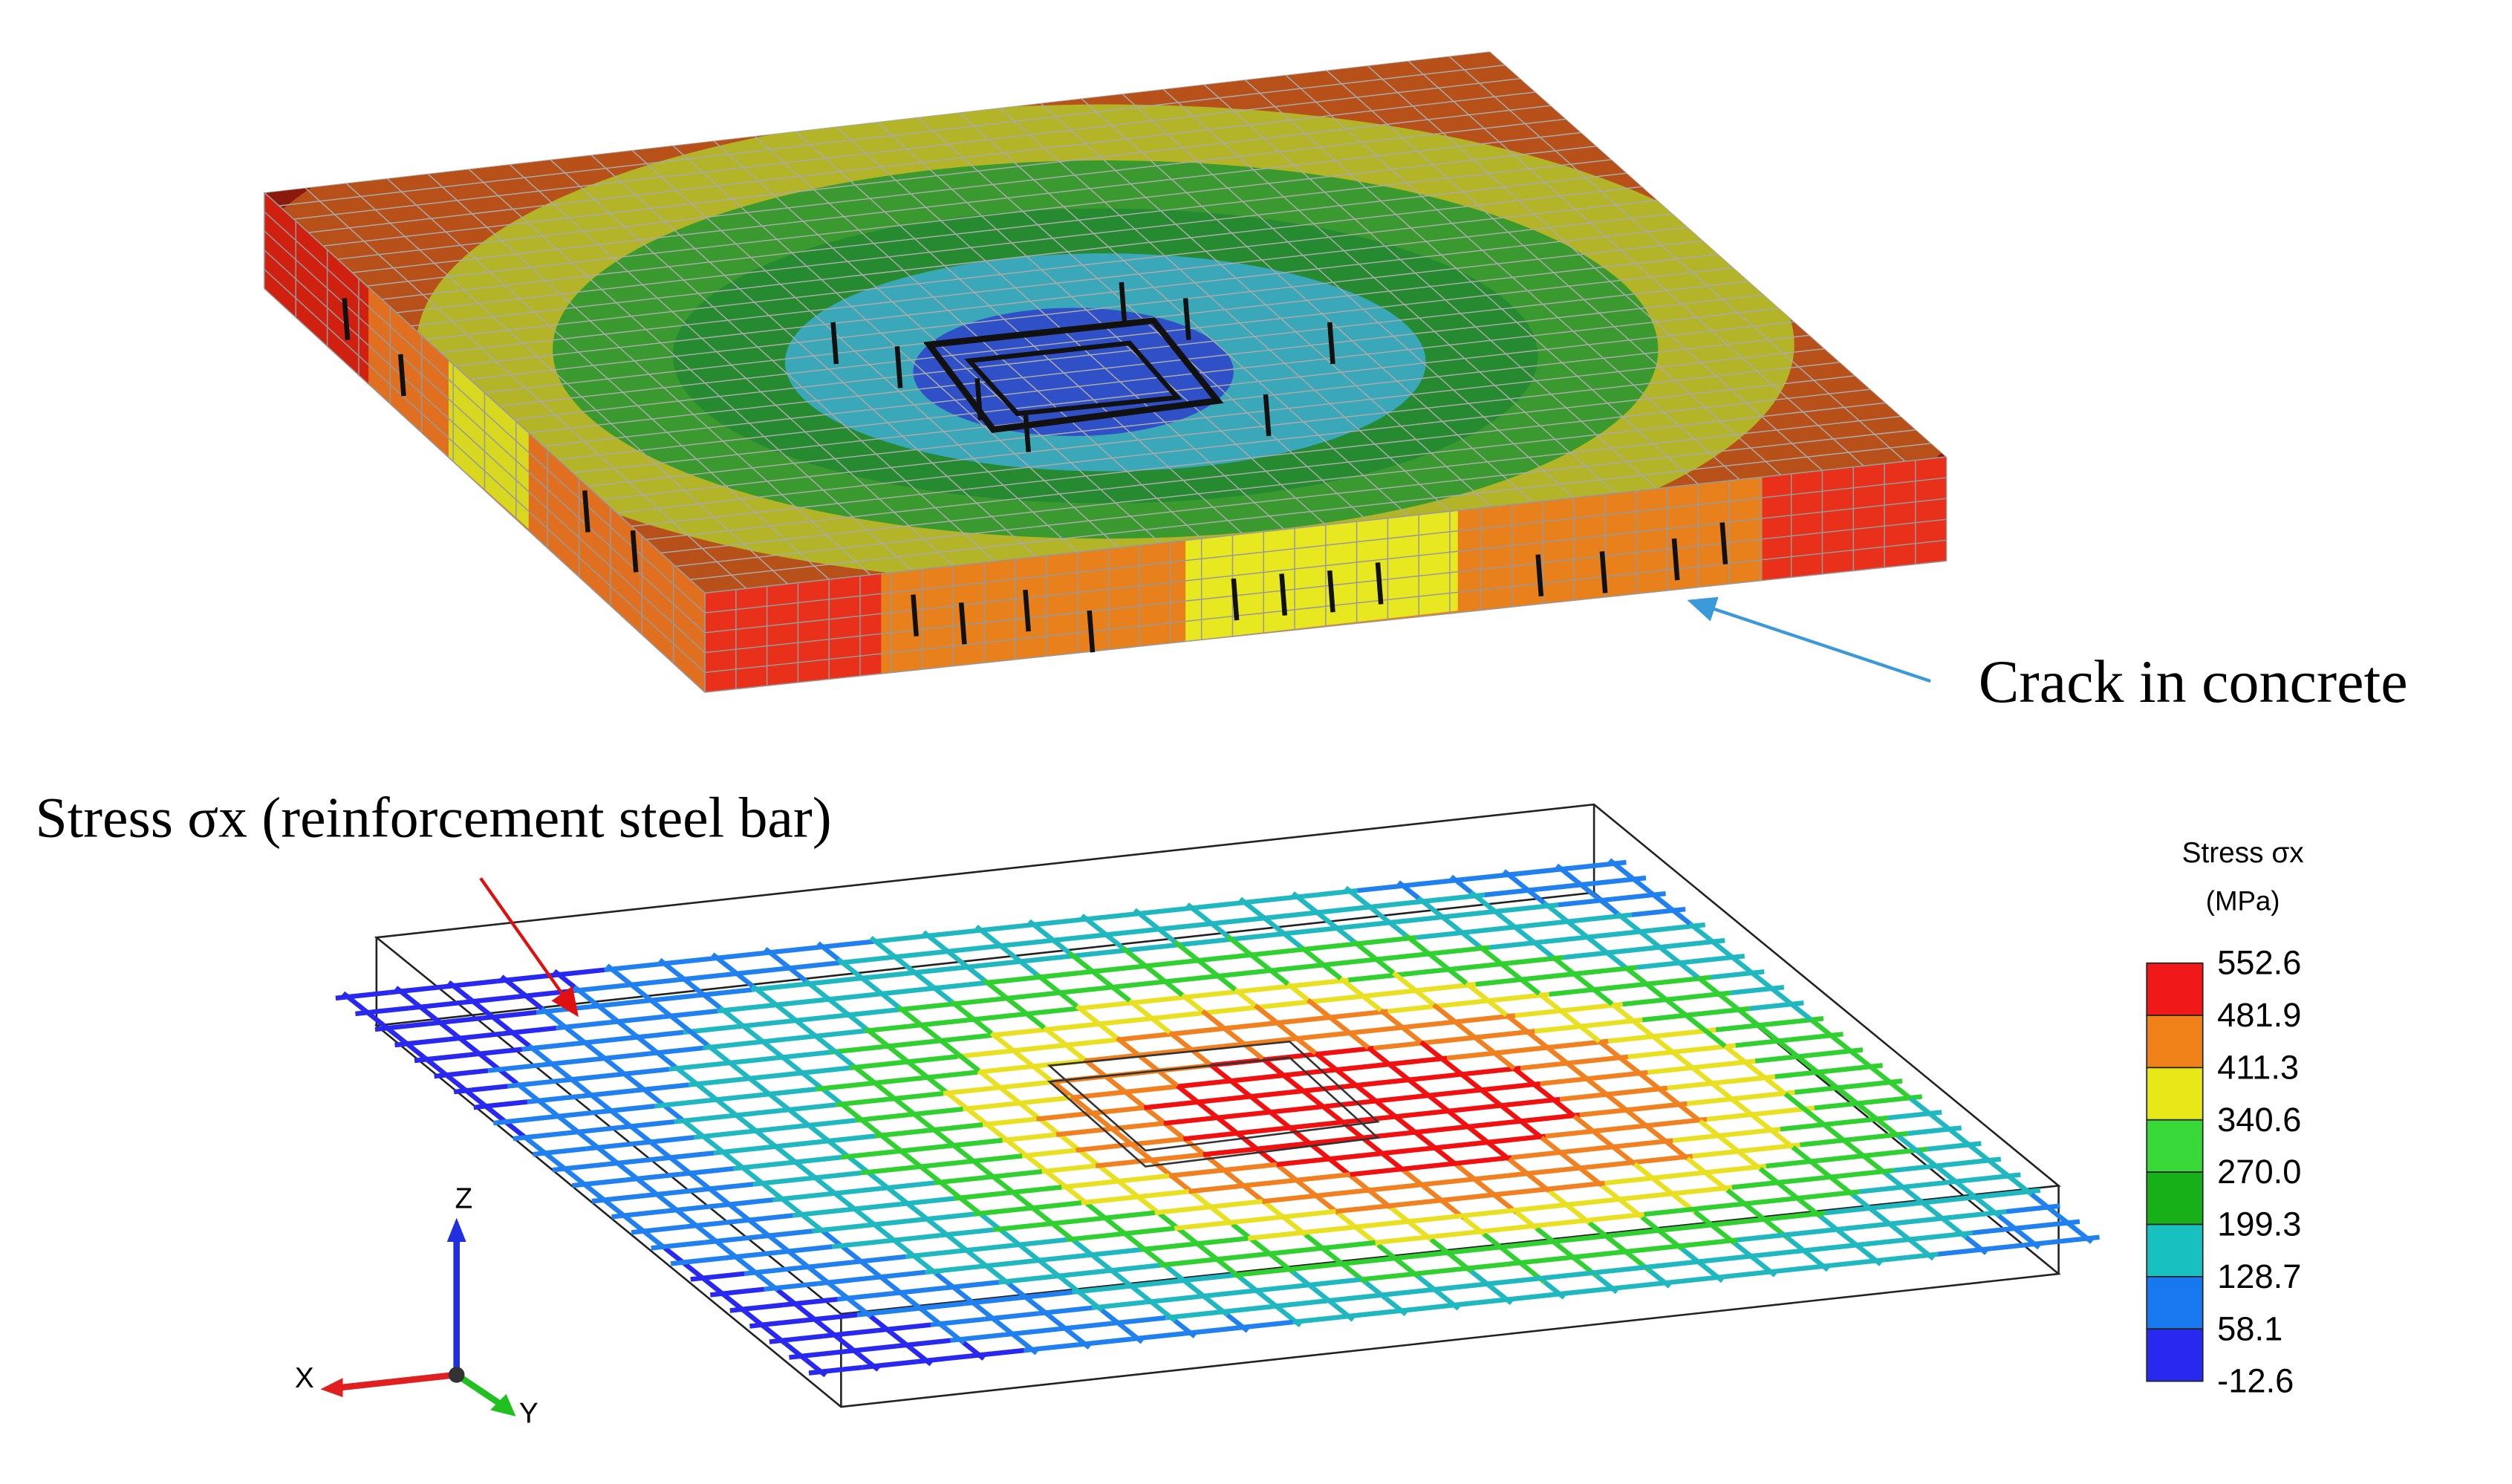 Image resolution: width=2512 pixels, height=1484 pixels. I want to click on crack-arrow, so click(1809, 639).